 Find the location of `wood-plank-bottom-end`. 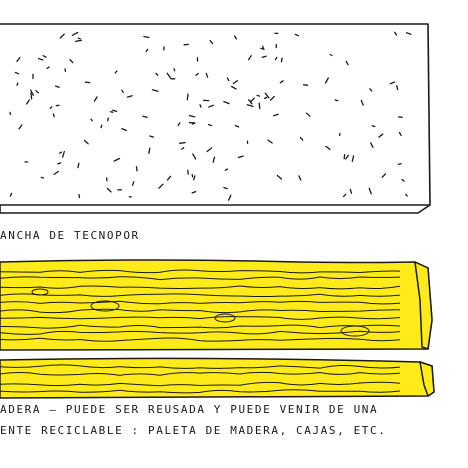

wood-plank-bottom-end is located at coordinates (427, 379).